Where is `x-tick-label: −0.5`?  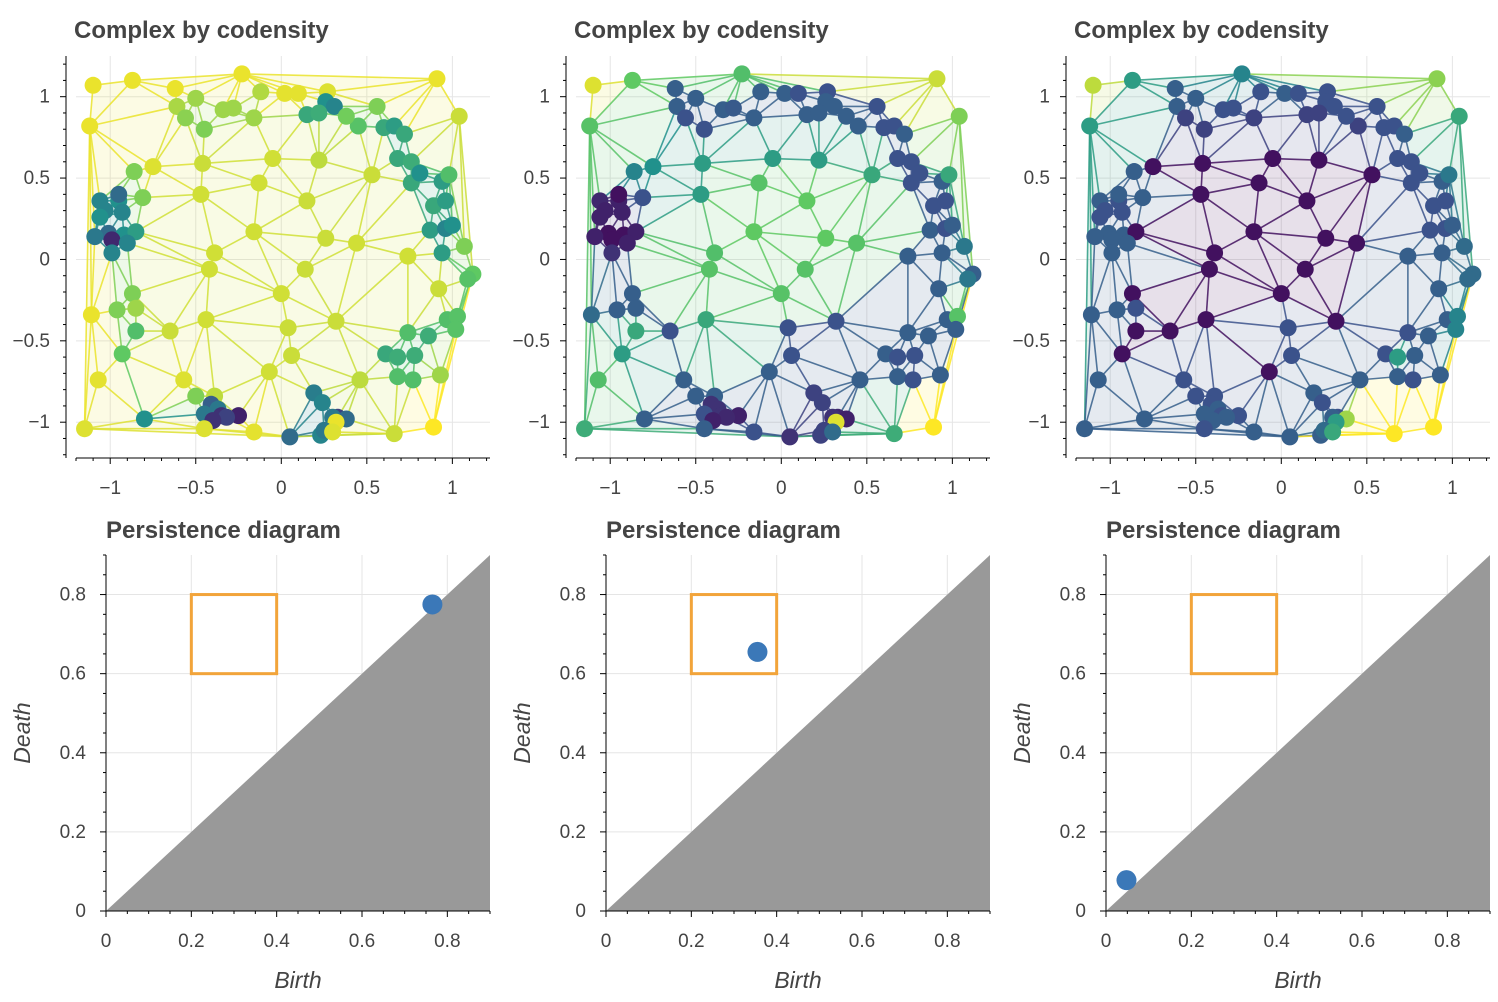
x-tick-label: −0.5 is located at coordinates (696, 488).